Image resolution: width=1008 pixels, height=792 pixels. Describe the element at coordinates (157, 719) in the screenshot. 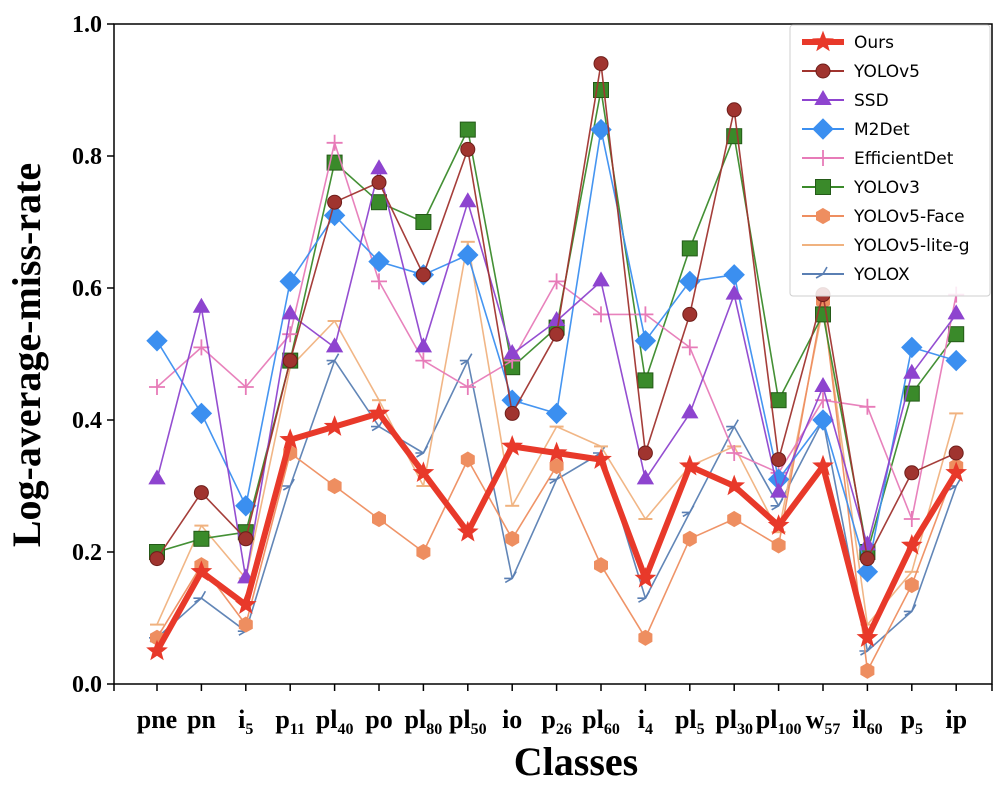

I see `x-tick-label-pne: pne` at that location.